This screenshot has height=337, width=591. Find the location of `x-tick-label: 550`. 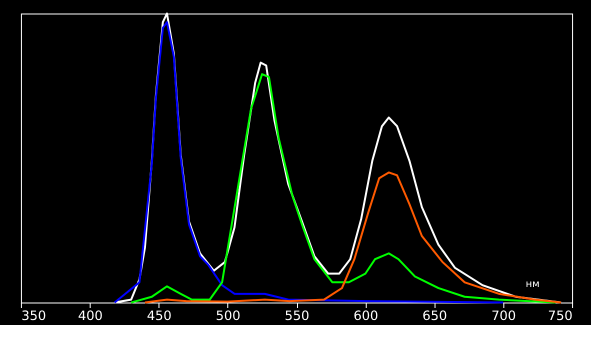

x-tick-label: 550 is located at coordinates (297, 316).